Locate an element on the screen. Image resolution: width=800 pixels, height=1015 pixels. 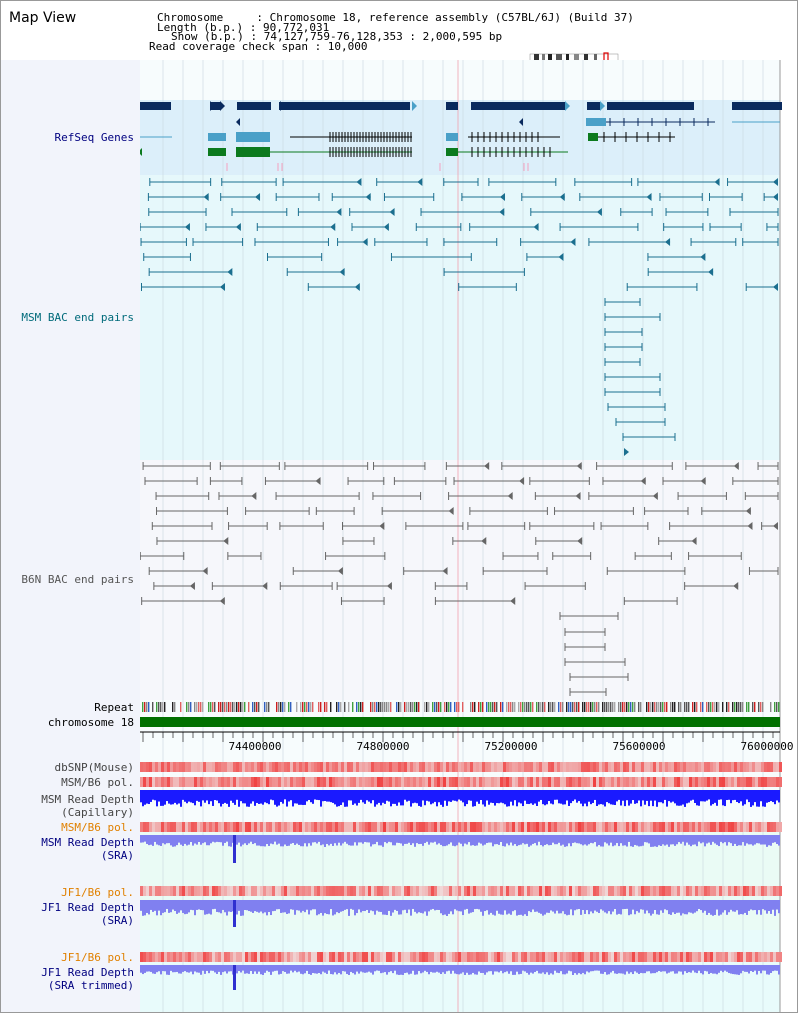
track-label-jf1-depth-trimmed: JF1 Read Depth is located at coordinates (87, 972).